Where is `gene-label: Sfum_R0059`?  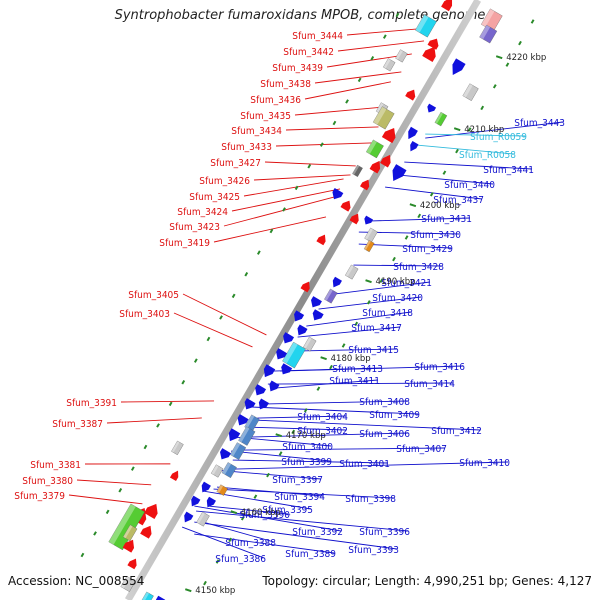 gene-label: Sfum_R0059 is located at coordinates (498, 137).